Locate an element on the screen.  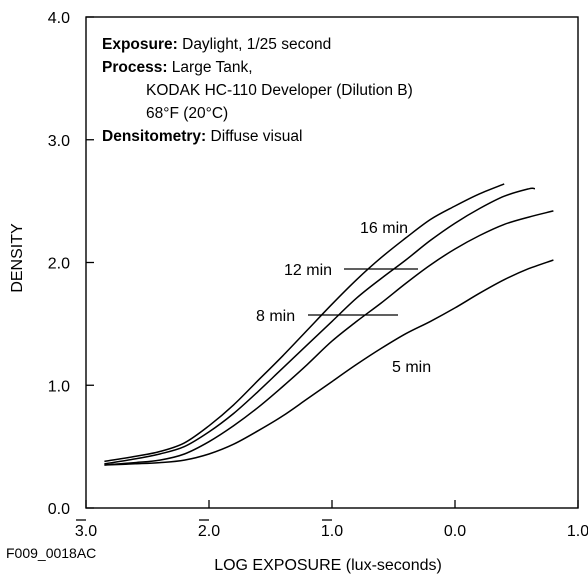
annotation-line: Densitometry: Diffuse visual is located at coordinates (202, 136).